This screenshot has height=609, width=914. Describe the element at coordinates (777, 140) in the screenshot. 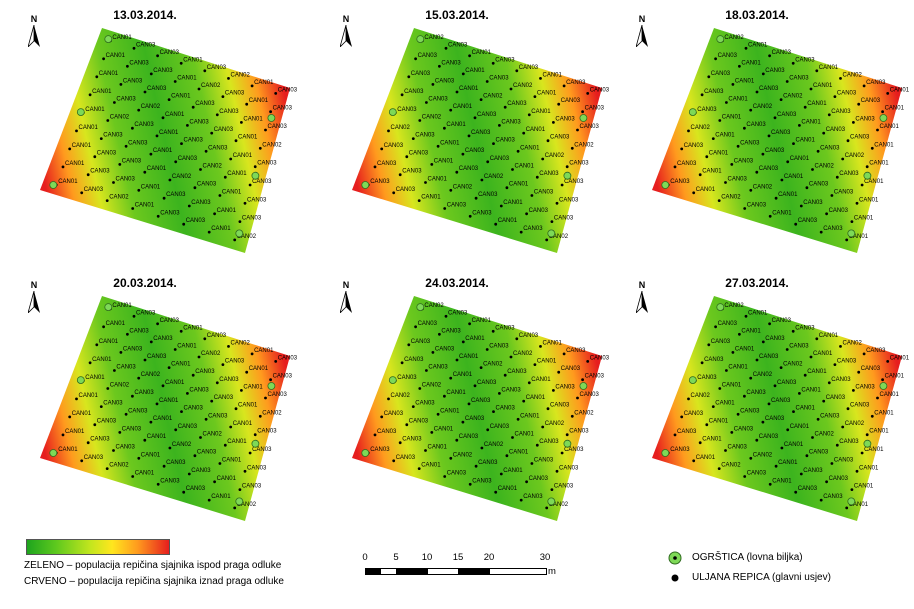

I see `field-polygon` at that location.